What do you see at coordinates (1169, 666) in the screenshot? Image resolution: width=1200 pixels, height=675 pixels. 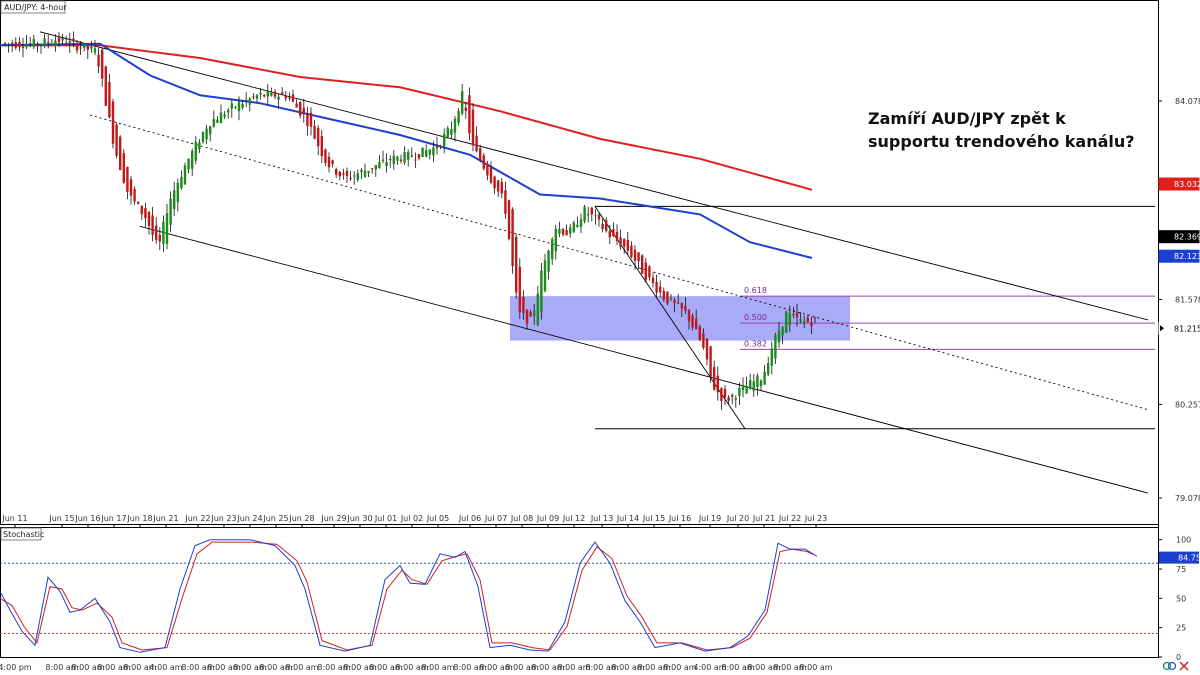 I see `link-icon` at bounding box center [1169, 666].